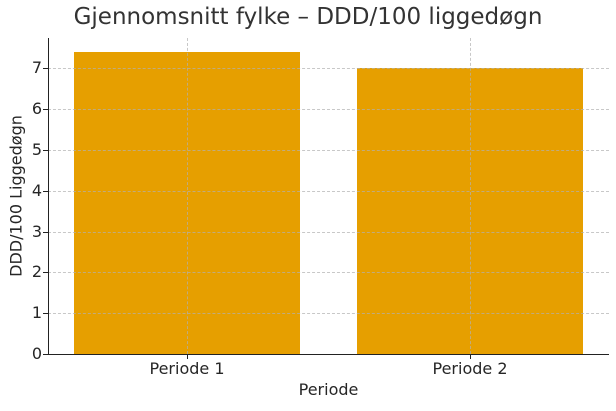 This screenshot has width=616, height=411. What do you see at coordinates (36, 271) in the screenshot?
I see `ytick-label-2: 2` at bounding box center [36, 271].